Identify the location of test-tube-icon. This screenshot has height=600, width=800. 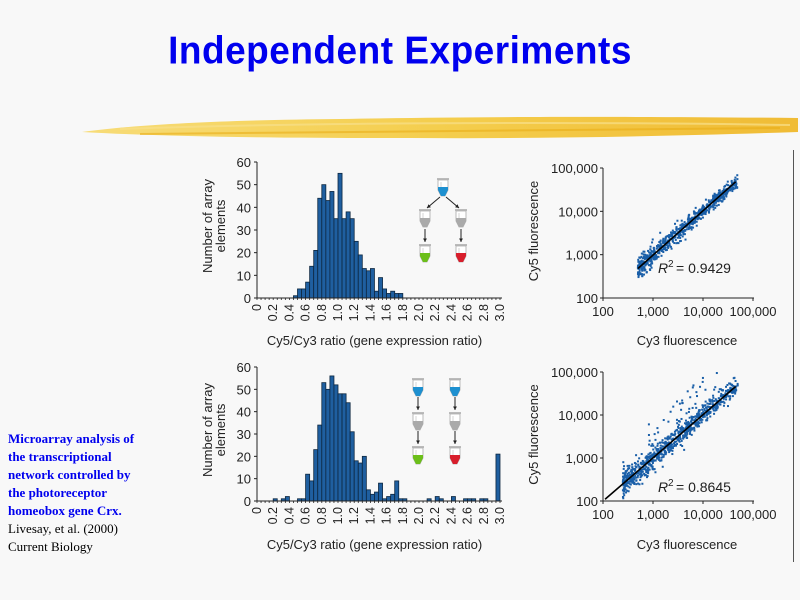
(425, 253).